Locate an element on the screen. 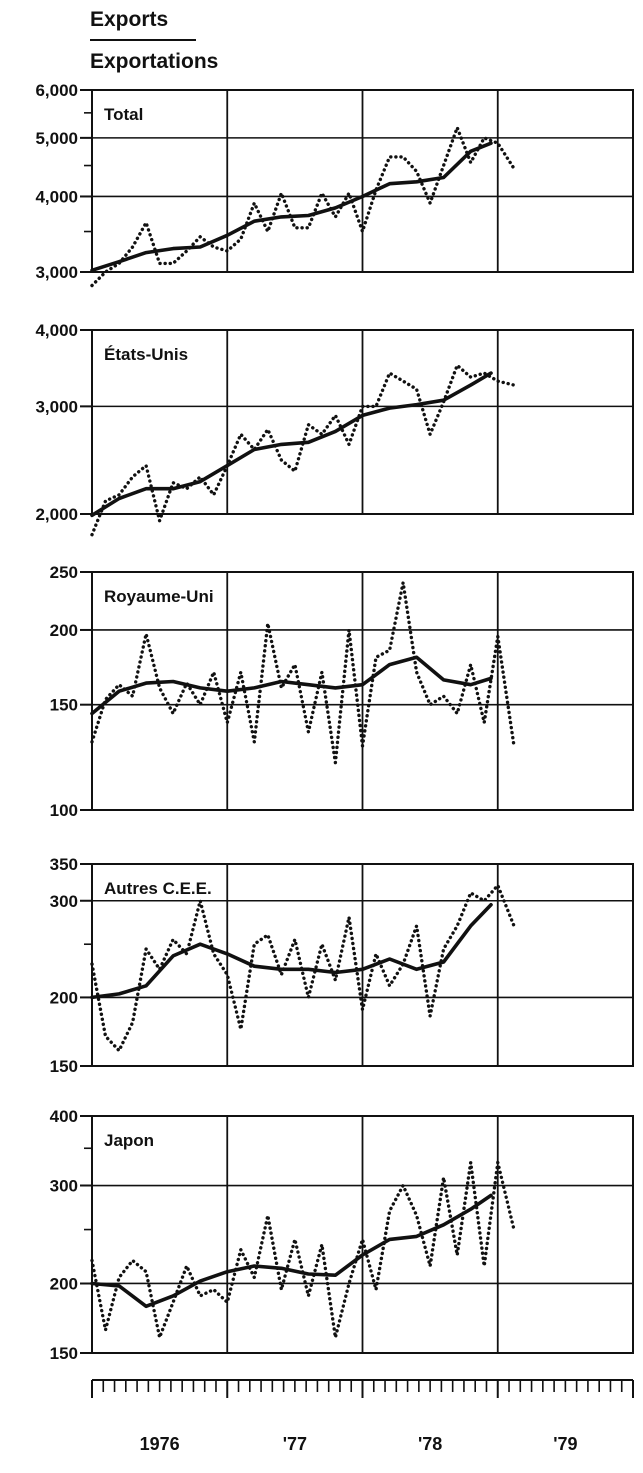 The image size is (643, 1473). y-tick-label: 400 is located at coordinates (64, 1116).